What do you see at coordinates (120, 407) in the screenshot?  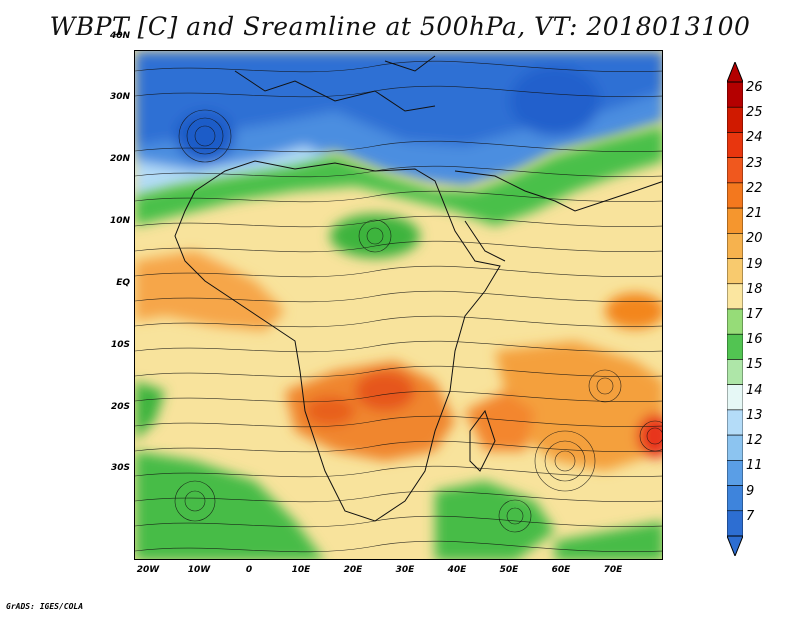 I see `lat-label-20s: 20S` at bounding box center [120, 407].